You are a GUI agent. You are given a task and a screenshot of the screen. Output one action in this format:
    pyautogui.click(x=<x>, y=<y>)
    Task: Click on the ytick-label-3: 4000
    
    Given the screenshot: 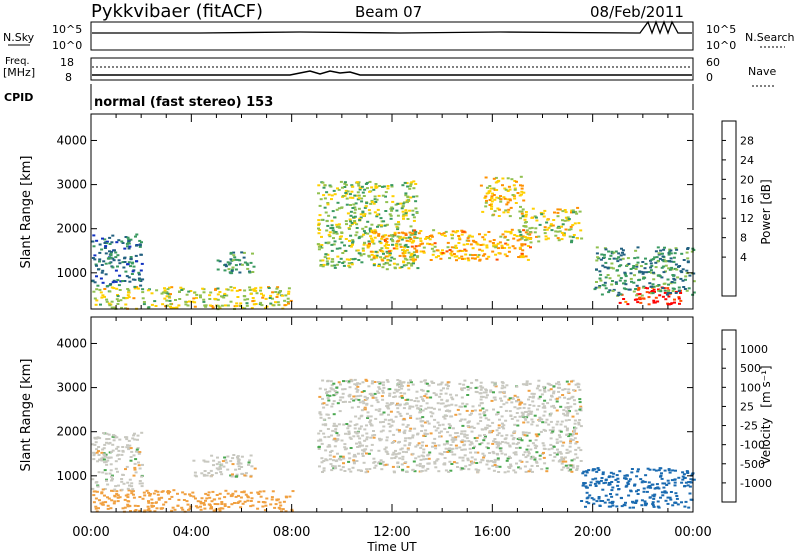 What is the action you would take?
    pyautogui.click(x=71, y=343)
    